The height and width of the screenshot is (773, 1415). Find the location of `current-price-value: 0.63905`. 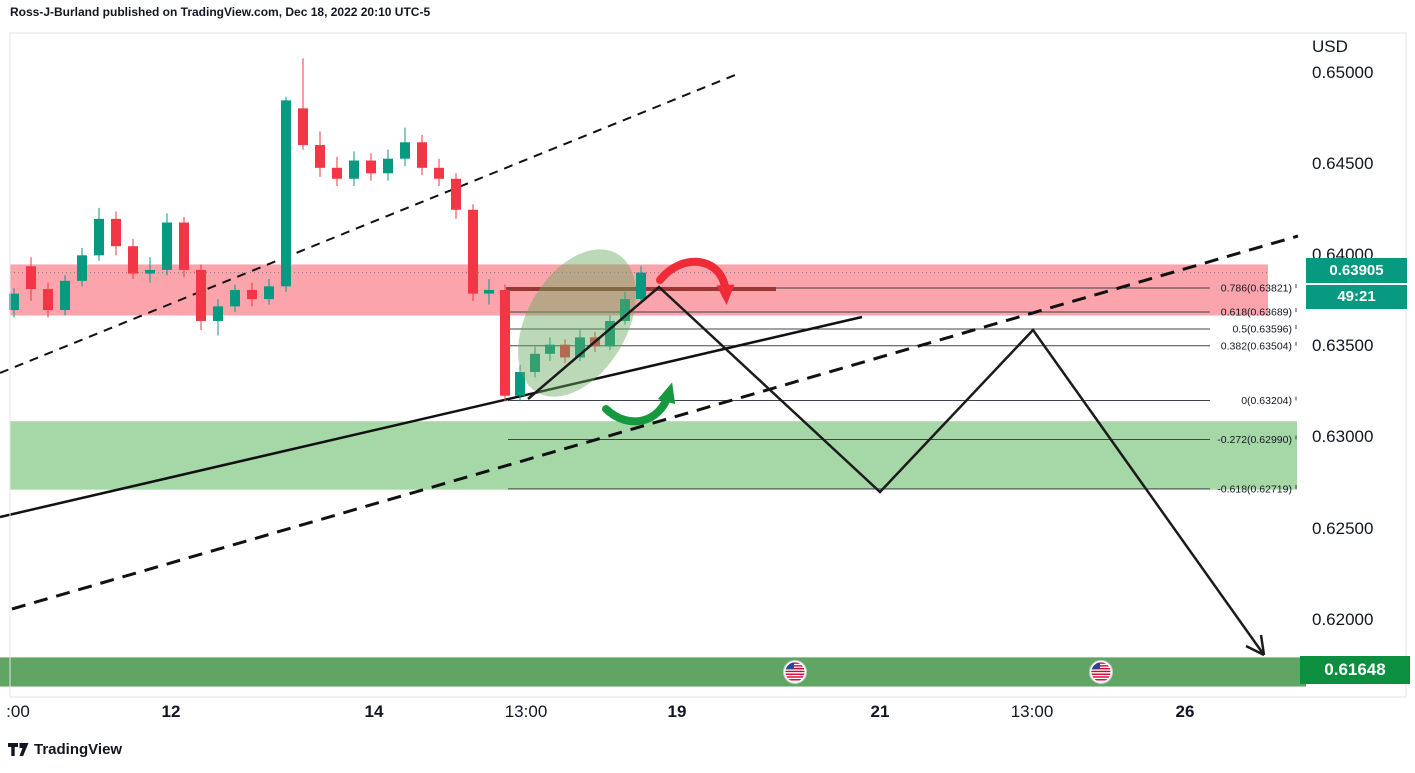

current-price-value: 0.63905 is located at coordinates (1356, 270).